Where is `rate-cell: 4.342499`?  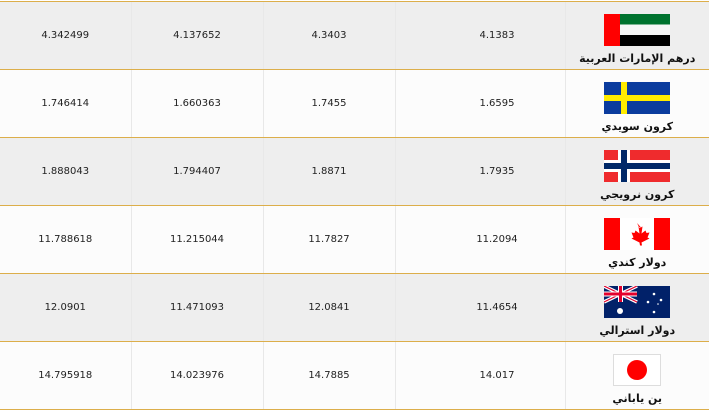 rate-cell: 4.342499 is located at coordinates (65, 36).